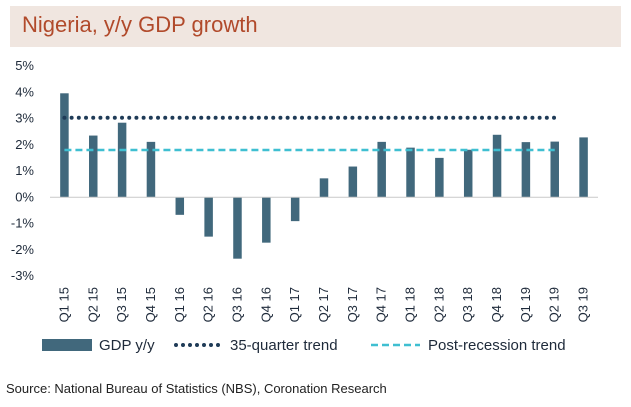 Image resolution: width=631 pixels, height=407 pixels. I want to click on y-tick-label: -2%, so click(23, 249).